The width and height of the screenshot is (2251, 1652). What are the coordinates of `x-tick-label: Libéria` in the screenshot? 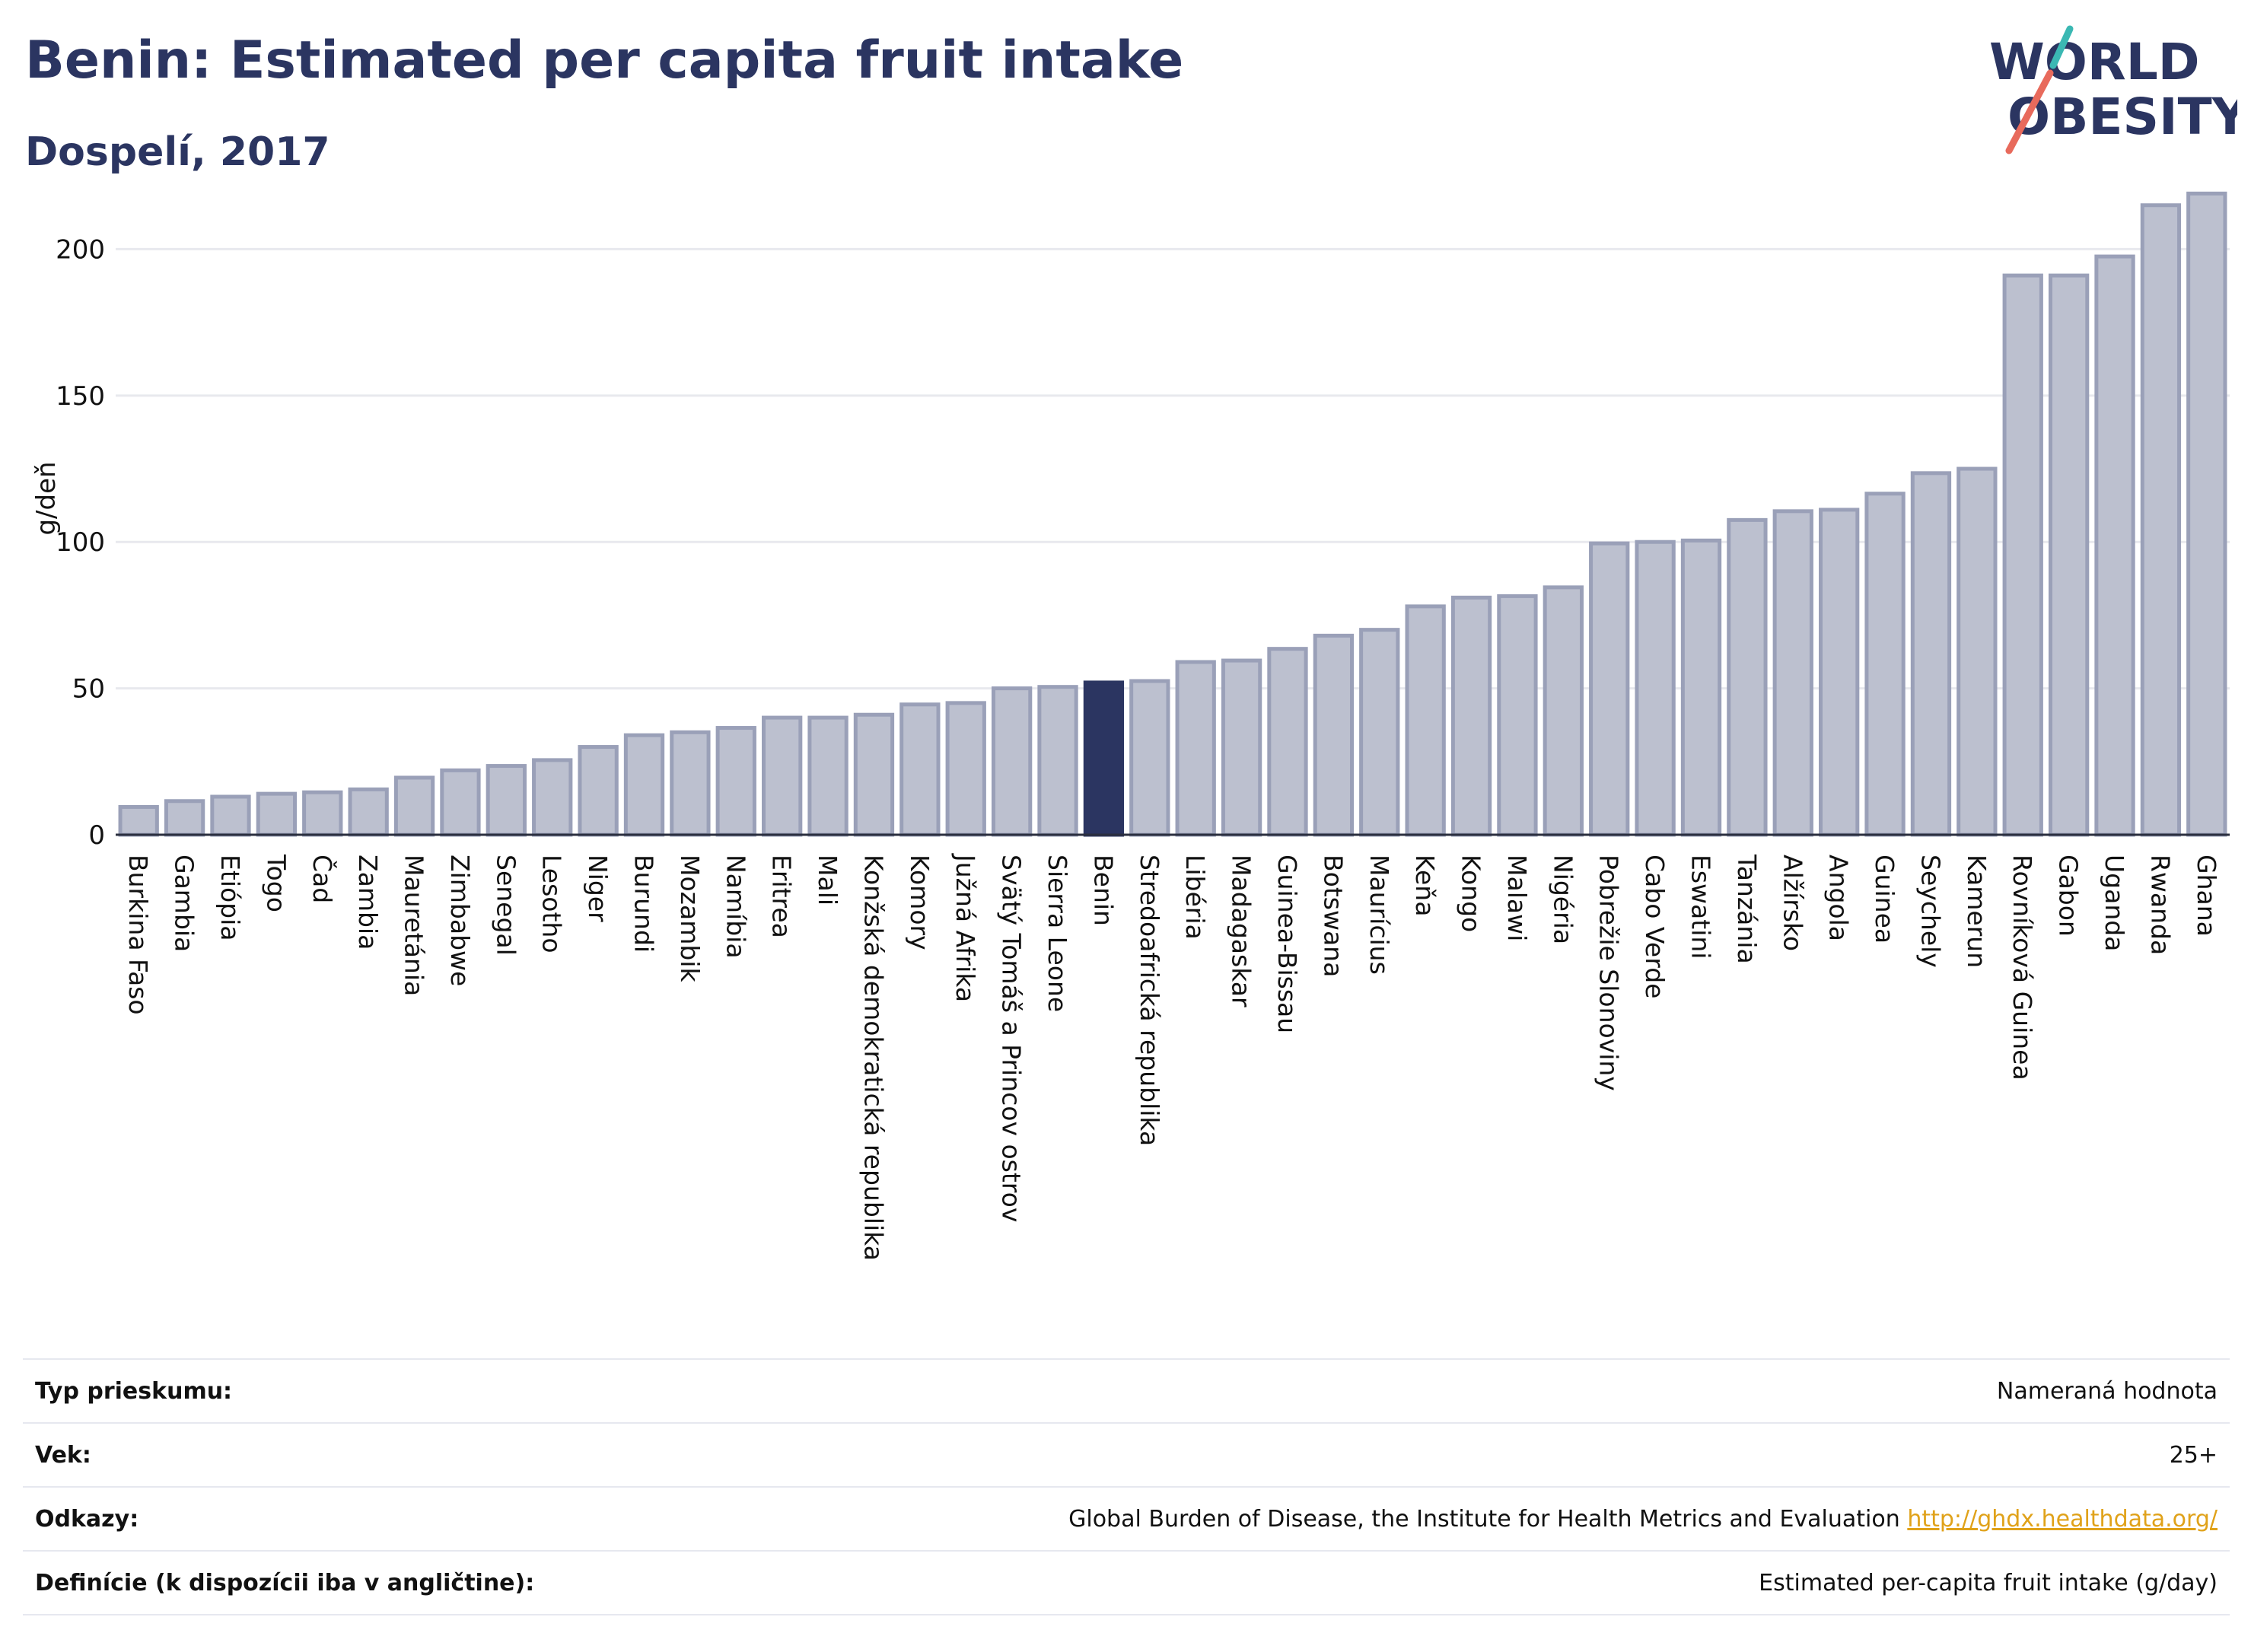 It's located at (1195, 897).